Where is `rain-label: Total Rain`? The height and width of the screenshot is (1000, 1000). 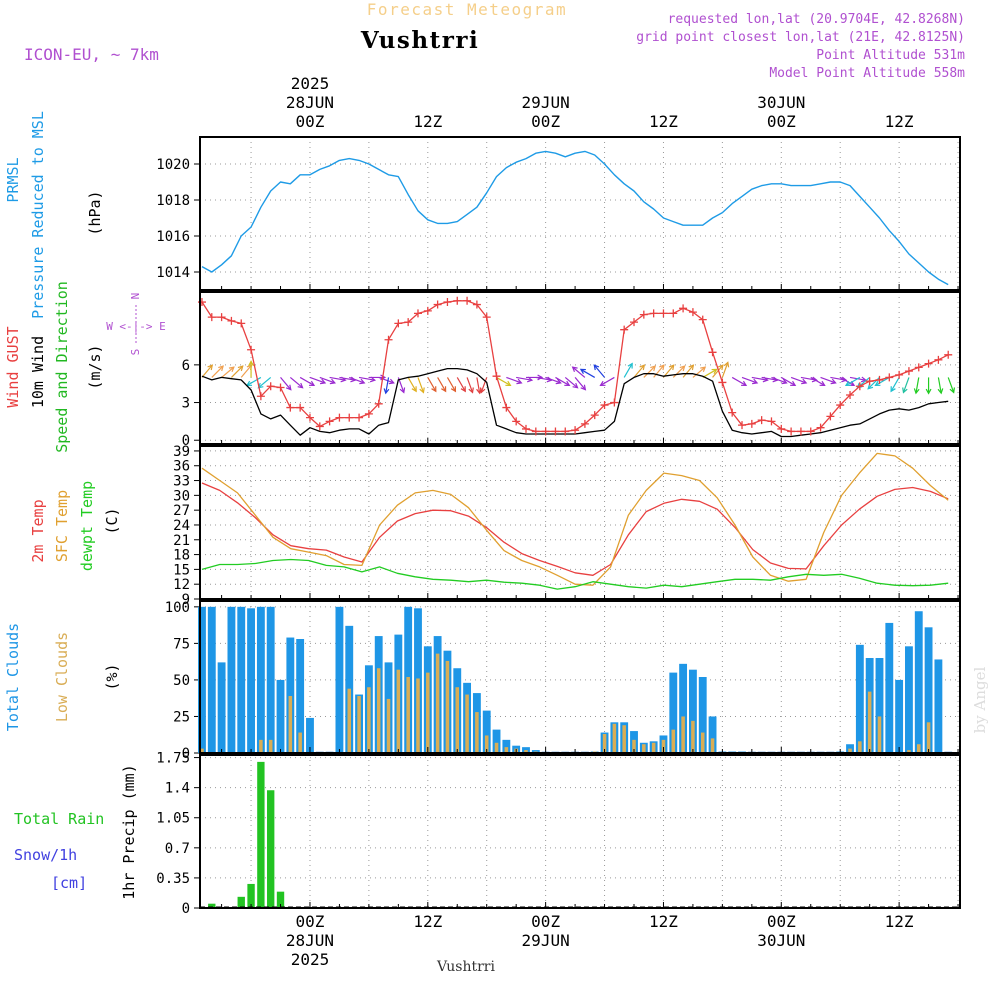
rain-label: Total Rain is located at coordinates (59, 819).